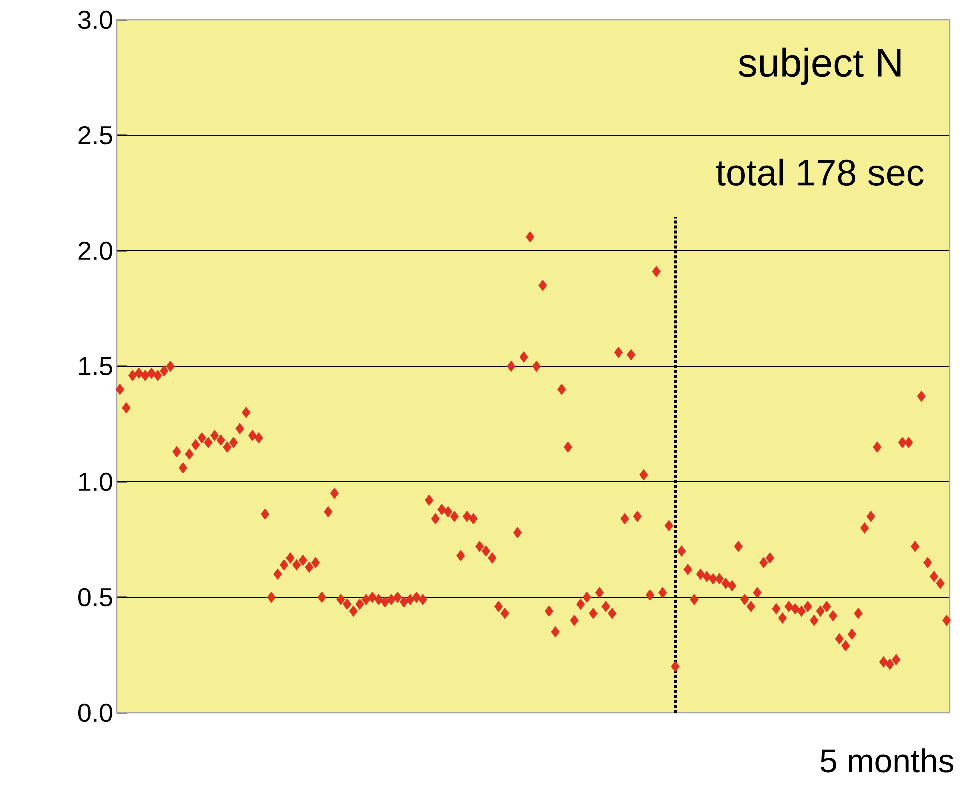  I want to click on annotation: total 178 sec, so click(820, 172).